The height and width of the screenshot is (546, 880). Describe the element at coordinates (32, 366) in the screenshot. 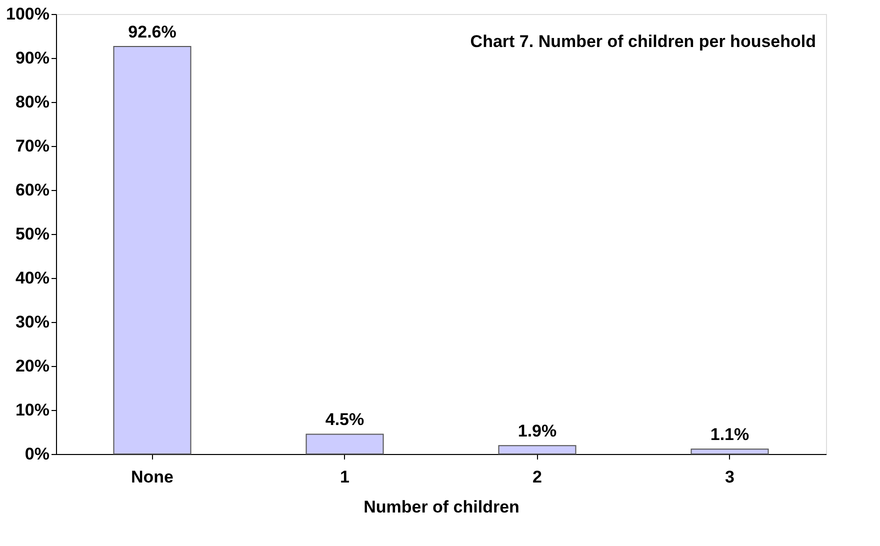

I see `y-tick-label: 20%` at that location.